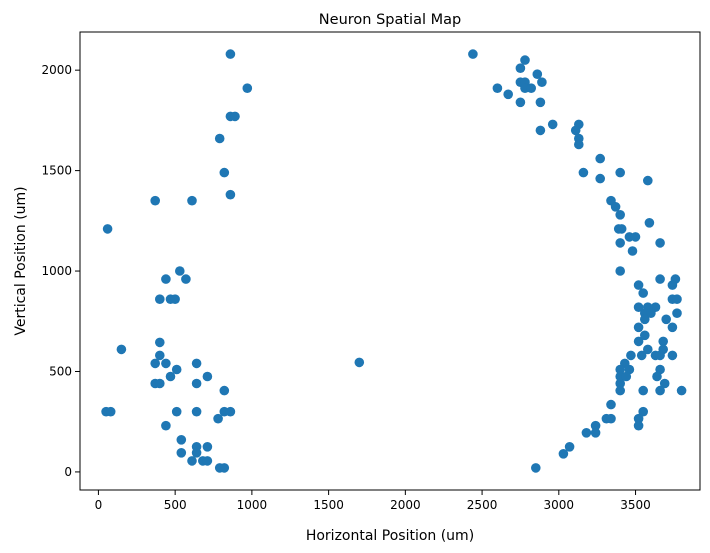 Image resolution: width=710 pixels, height=553 pixels. I want to click on y-tick-label: 1500, so click(56, 171).